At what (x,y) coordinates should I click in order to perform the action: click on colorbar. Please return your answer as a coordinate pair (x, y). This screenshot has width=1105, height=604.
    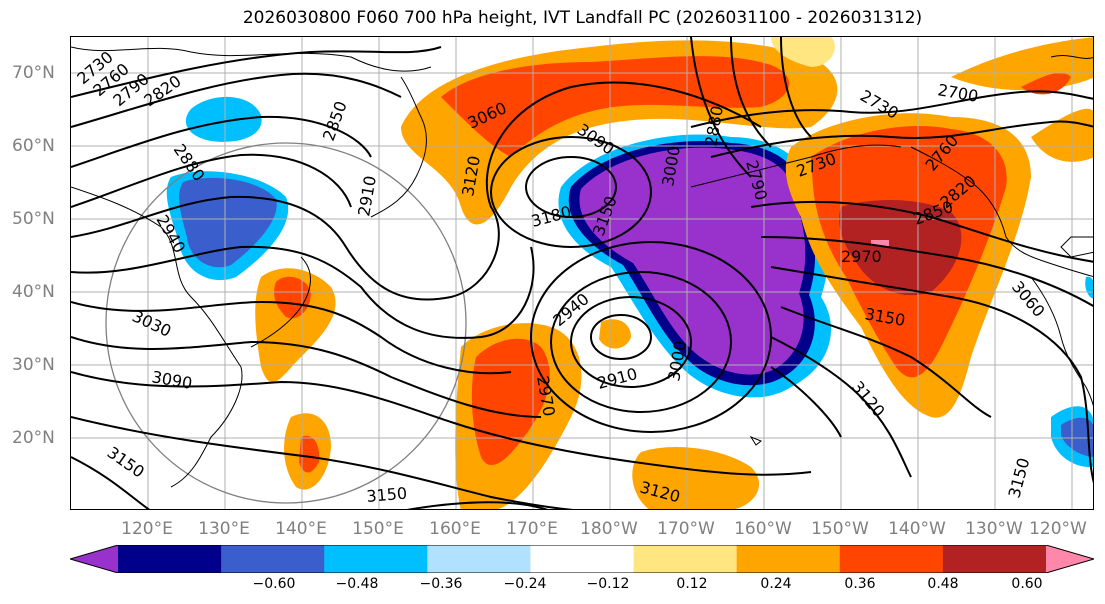
    Looking at the image, I should click on (582, 559).